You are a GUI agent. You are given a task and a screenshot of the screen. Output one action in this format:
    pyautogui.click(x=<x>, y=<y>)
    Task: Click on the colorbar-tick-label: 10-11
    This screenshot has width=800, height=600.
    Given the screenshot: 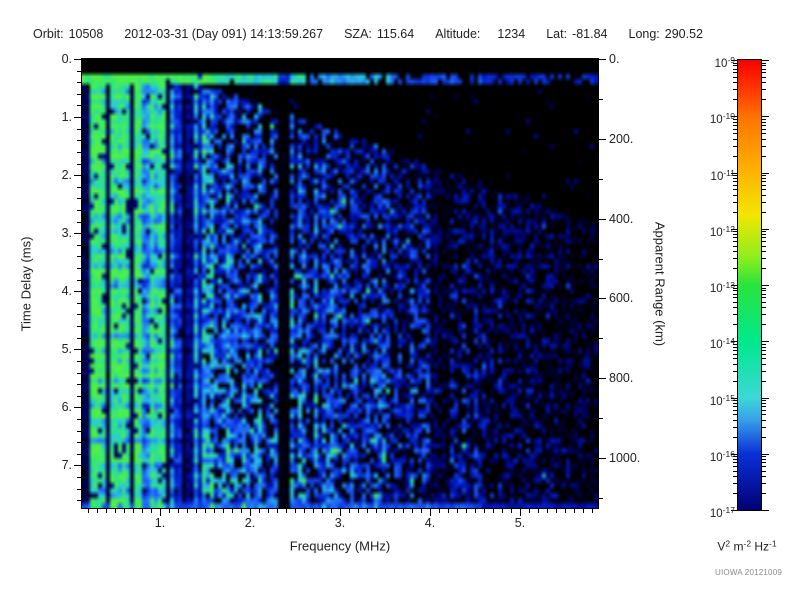 What is the action you would take?
    pyautogui.click(x=722, y=175)
    